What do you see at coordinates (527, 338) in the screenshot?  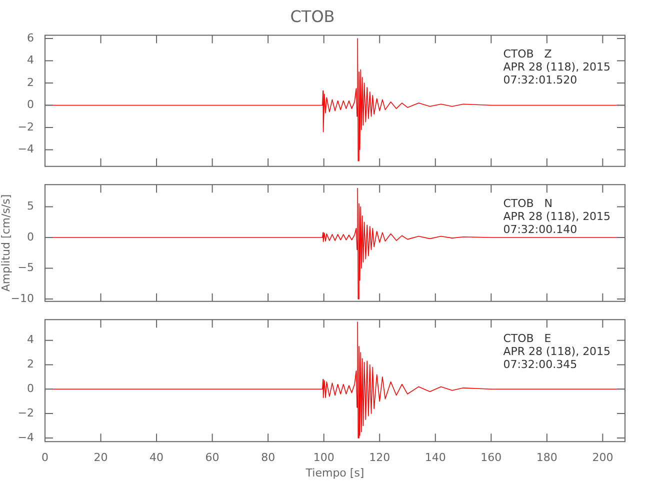 I see `annotation: CTOB E` at bounding box center [527, 338].